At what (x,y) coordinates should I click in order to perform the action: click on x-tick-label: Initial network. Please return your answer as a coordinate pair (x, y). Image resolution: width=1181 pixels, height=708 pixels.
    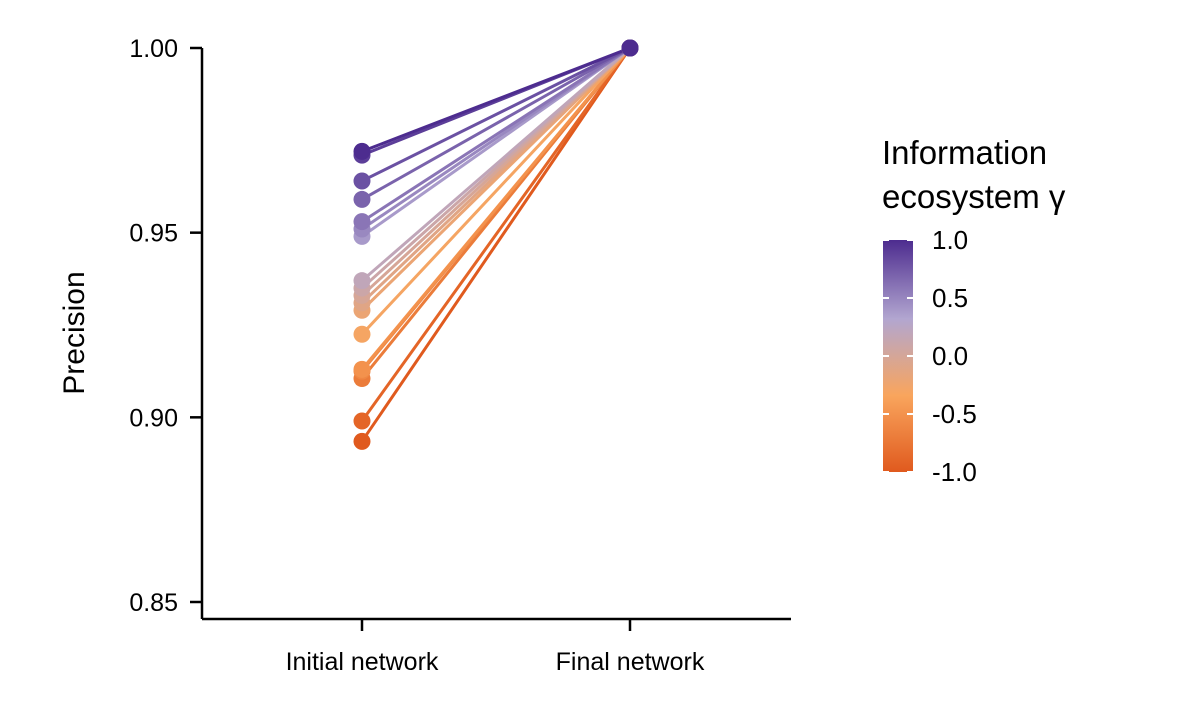
    Looking at the image, I should click on (362, 662).